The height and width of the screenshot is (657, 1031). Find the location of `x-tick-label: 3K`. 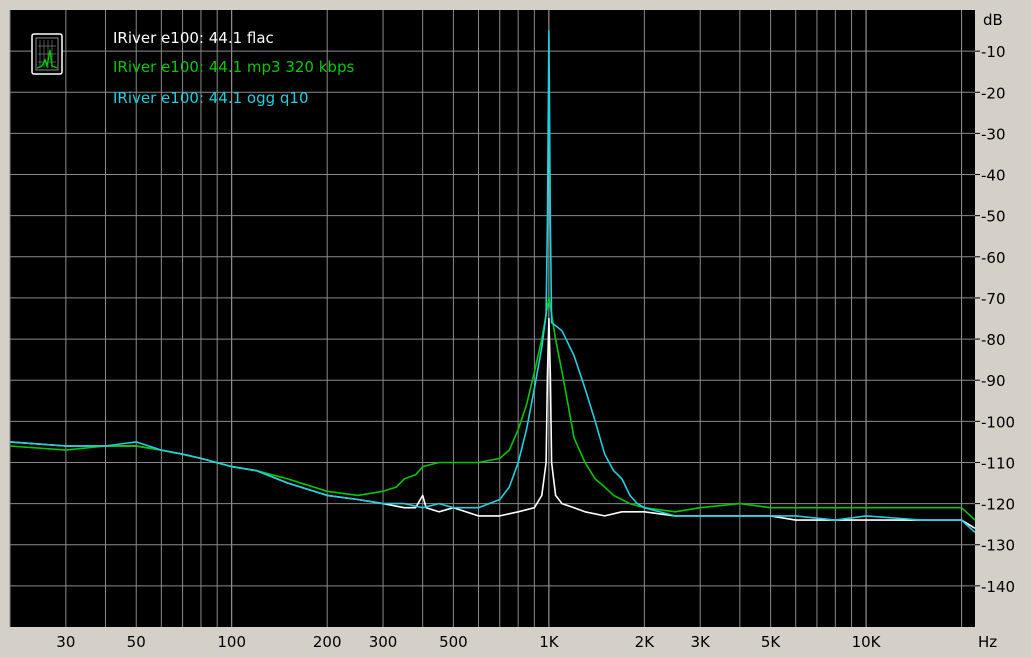

x-tick-label: 3K is located at coordinates (701, 642).